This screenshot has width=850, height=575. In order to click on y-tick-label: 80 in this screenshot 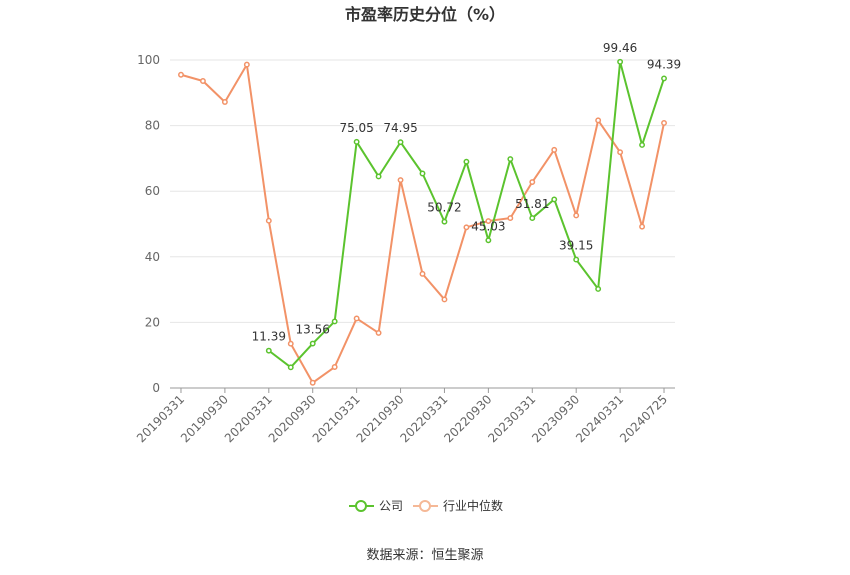, I will do `click(152, 126)`.